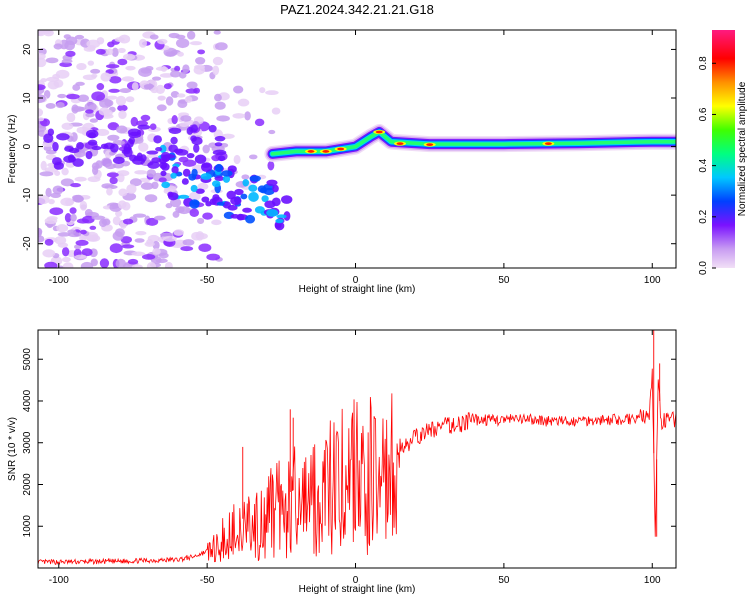 The width and height of the screenshot is (750, 600). Describe the element at coordinates (27, 400) in the screenshot. I see `snr-y-tick-label: 4000` at that location.